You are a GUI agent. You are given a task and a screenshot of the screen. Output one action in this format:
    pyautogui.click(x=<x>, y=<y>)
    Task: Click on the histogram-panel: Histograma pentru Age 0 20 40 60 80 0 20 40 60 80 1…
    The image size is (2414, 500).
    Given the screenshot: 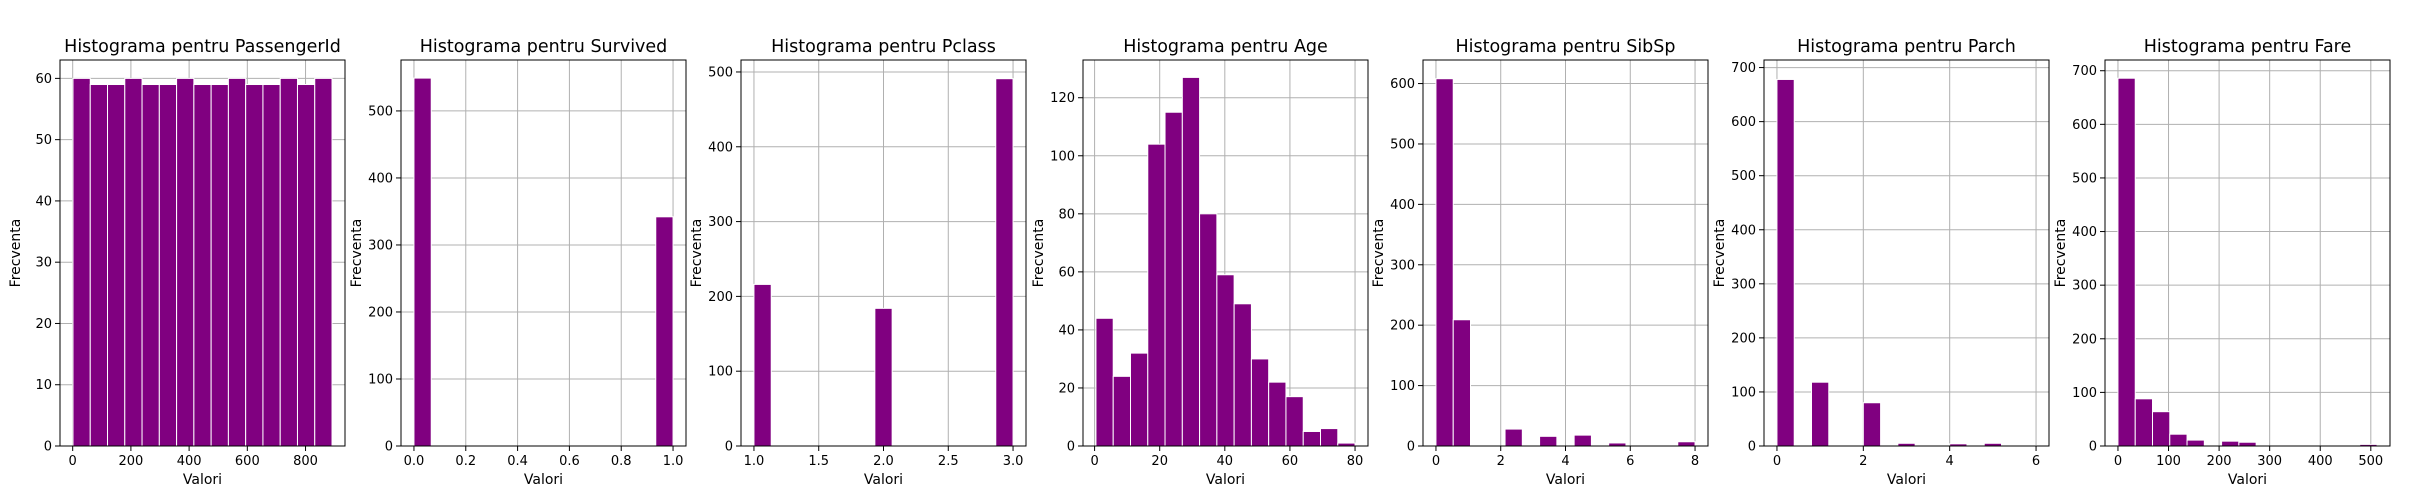 What is the action you would take?
    pyautogui.click(x=1200, y=262)
    